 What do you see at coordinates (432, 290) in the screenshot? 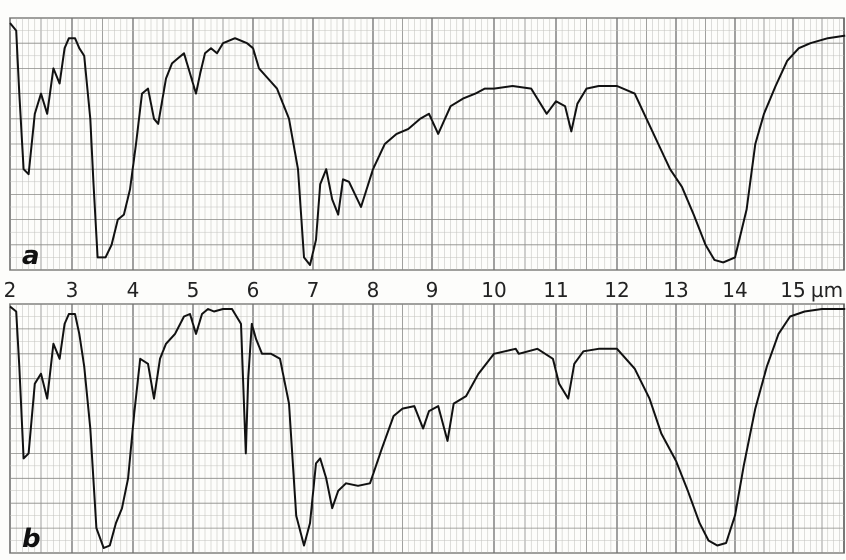
I see `x-tick-label: 9` at bounding box center [432, 290].